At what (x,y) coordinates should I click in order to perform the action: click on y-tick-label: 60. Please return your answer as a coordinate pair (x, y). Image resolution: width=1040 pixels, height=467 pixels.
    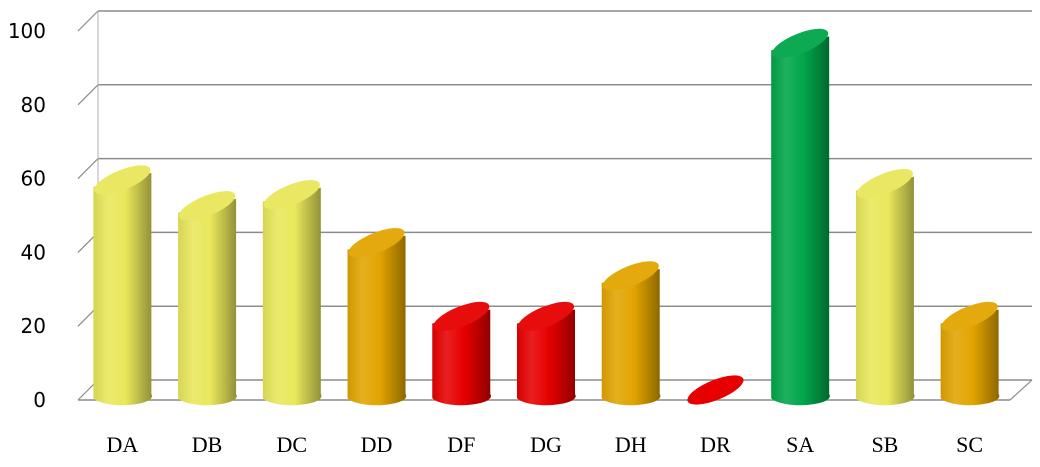
    Looking at the image, I should click on (33, 179).